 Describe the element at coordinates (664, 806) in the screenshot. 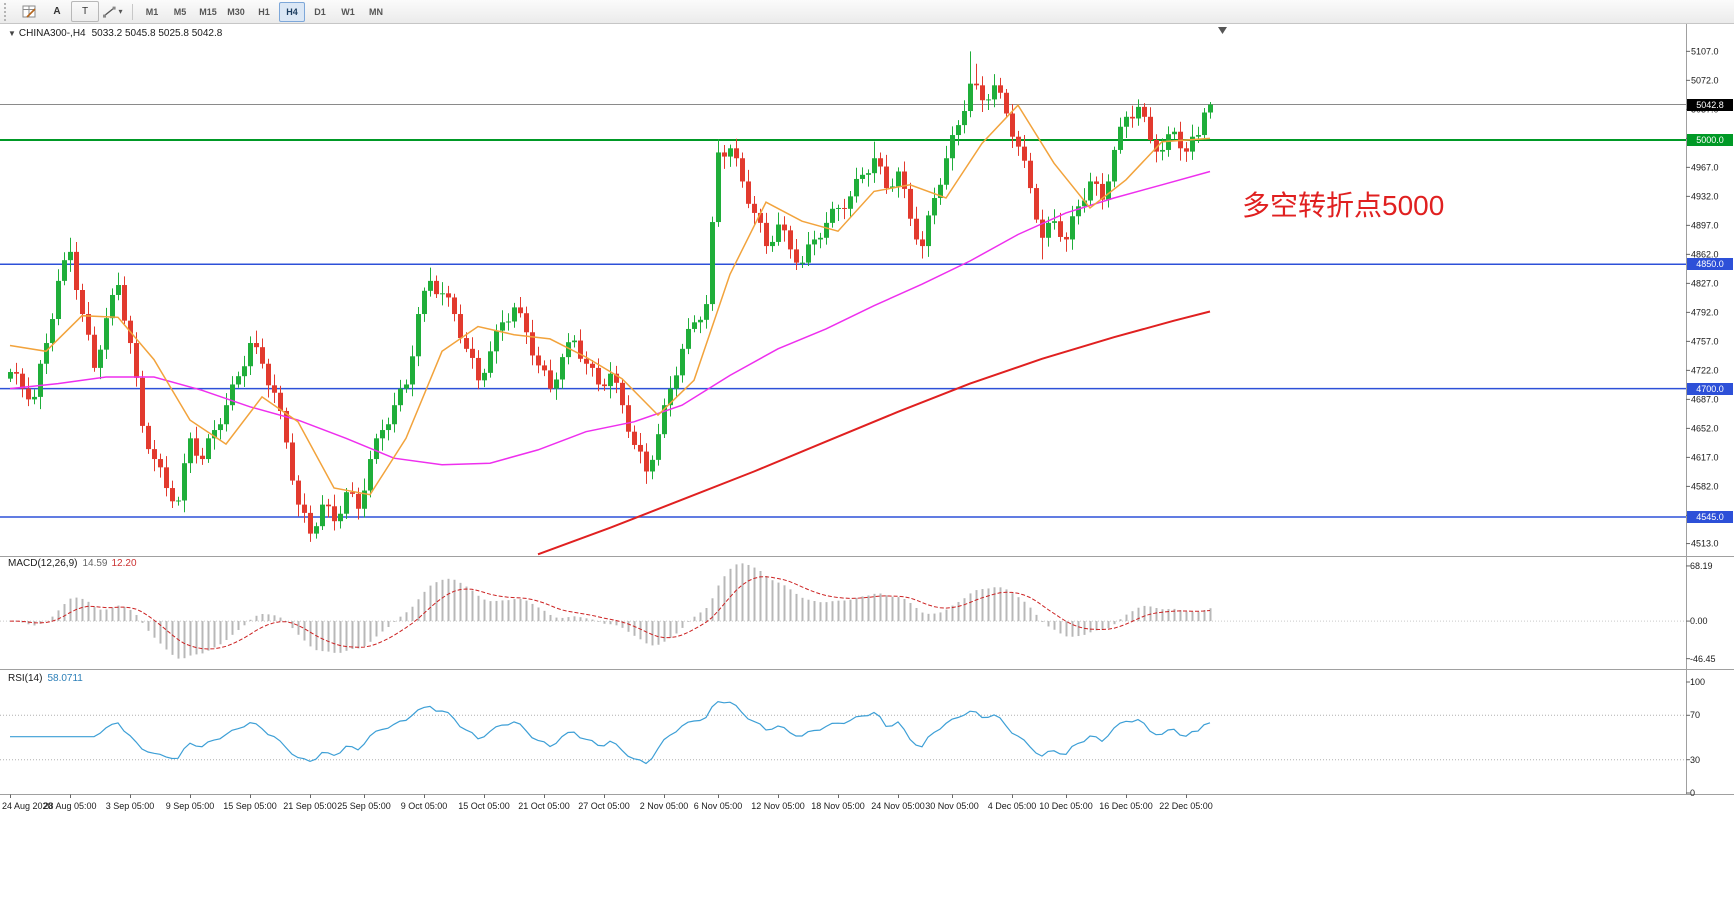

I see `svg-text: 2 Nov 05:00` at that location.